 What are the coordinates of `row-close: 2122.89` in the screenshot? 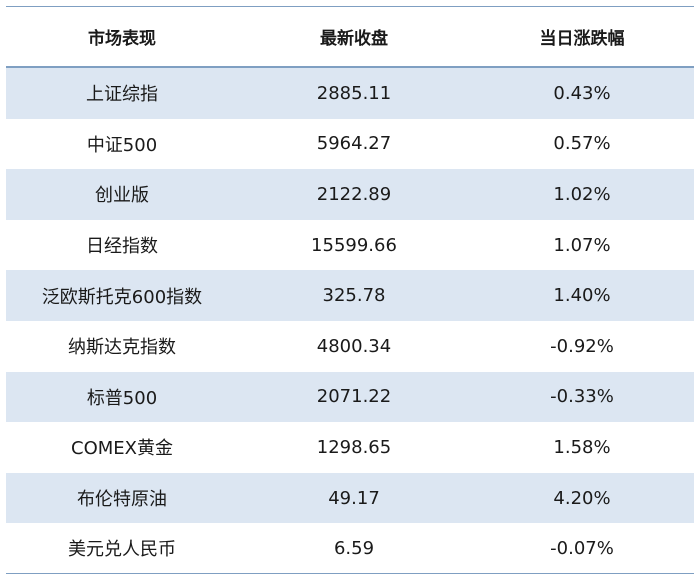 It's located at (354, 194).